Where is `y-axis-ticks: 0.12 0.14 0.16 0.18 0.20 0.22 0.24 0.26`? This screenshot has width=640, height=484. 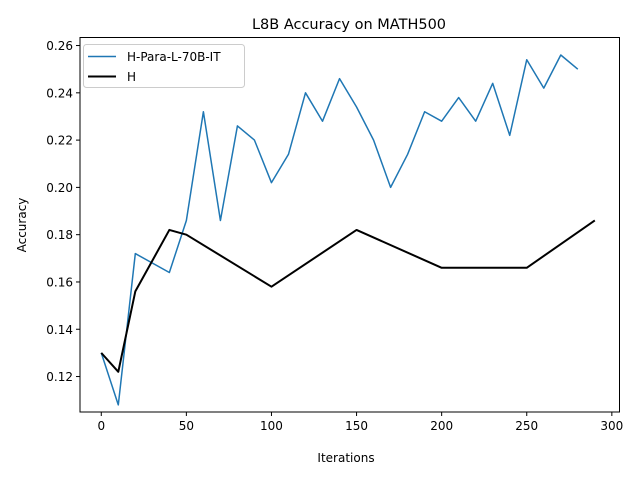
y-axis-ticks: 0.12 0.14 0.16 0.18 0.20 0.22 0.24 0.26 is located at coordinates (63, 211).